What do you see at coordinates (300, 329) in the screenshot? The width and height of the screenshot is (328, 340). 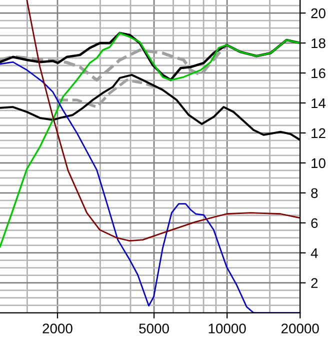 I see `x-tick-label: 20000` at bounding box center [300, 329].